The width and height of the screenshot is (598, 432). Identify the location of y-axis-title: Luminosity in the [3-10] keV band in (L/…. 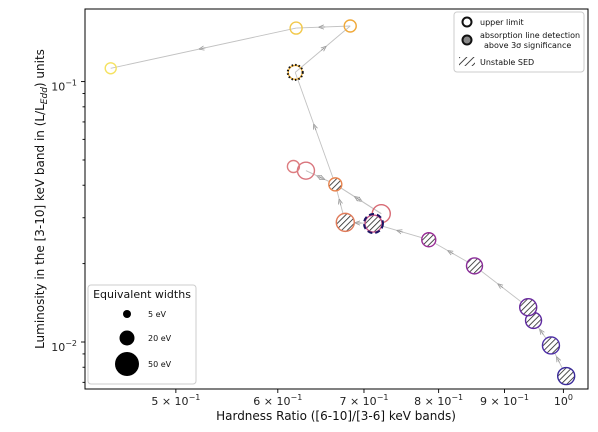
(41, 199).